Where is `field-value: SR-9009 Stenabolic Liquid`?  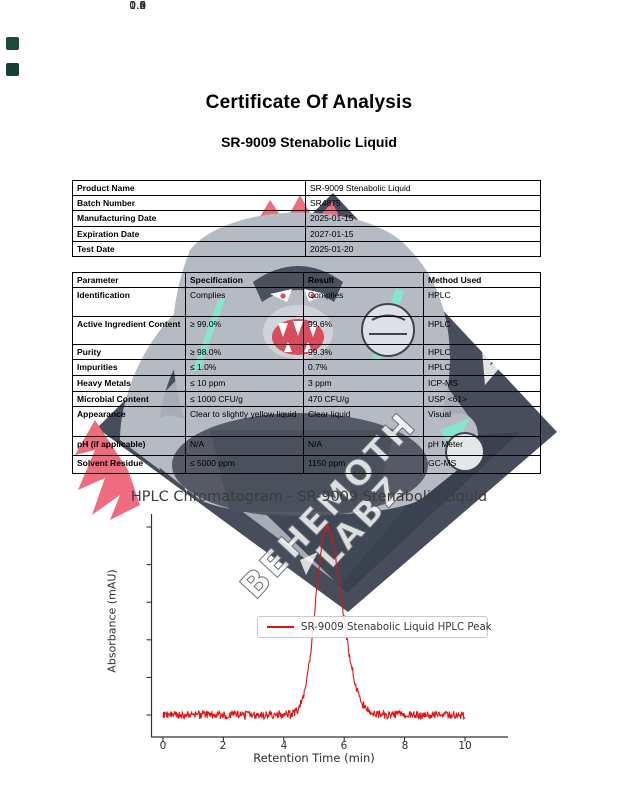 field-value: SR-9009 Stenabolic Liquid is located at coordinates (423, 188).